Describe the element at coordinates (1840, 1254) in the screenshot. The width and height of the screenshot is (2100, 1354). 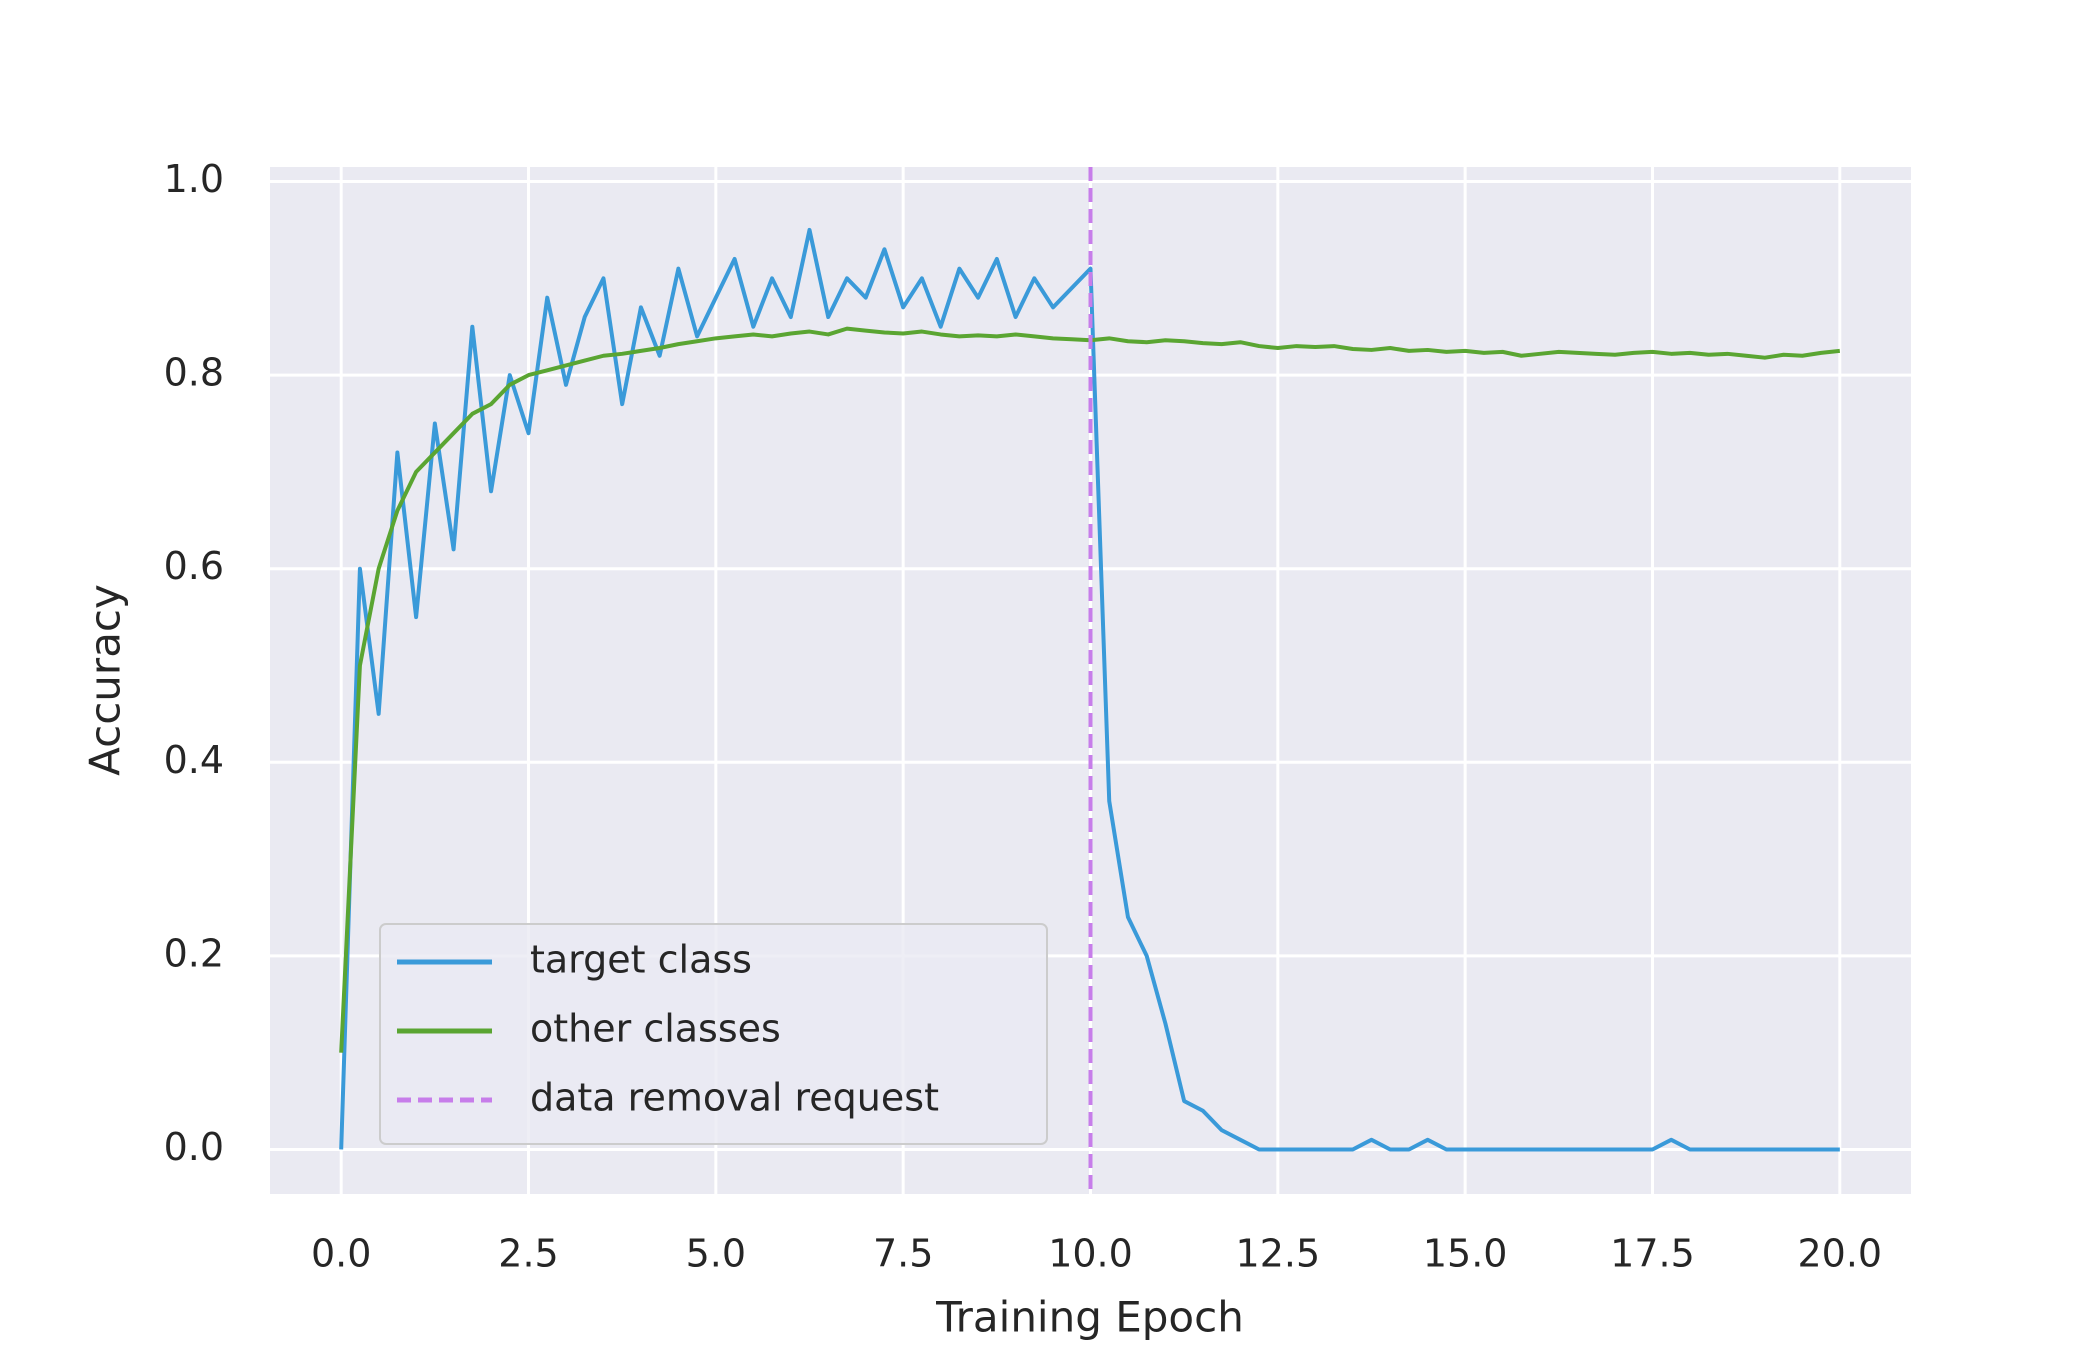
I see `x-tick-label: 20.0` at that location.